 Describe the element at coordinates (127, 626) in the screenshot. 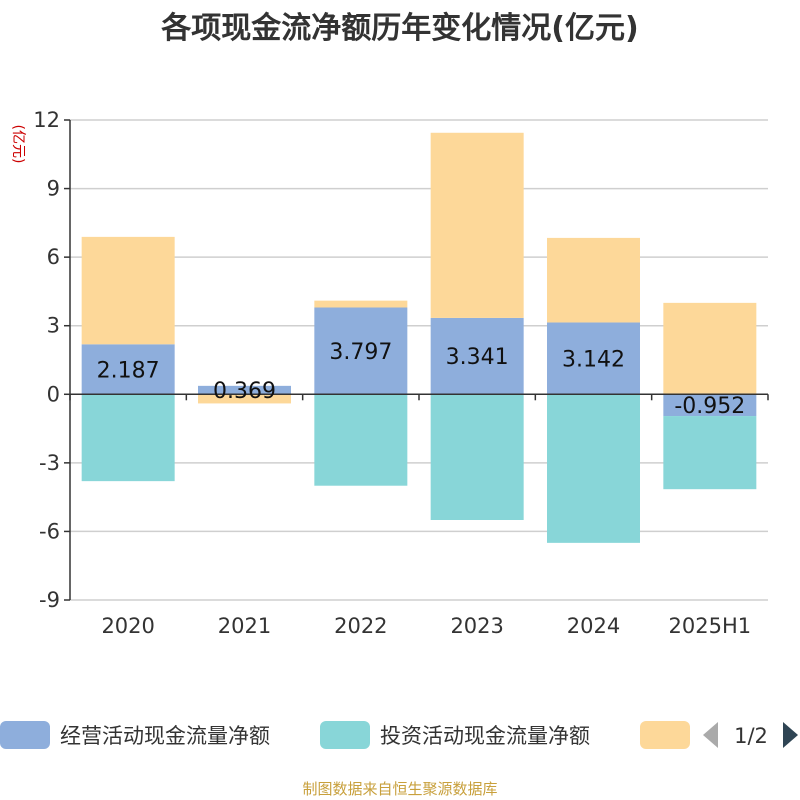

I see `x-tick-label: 2020` at that location.